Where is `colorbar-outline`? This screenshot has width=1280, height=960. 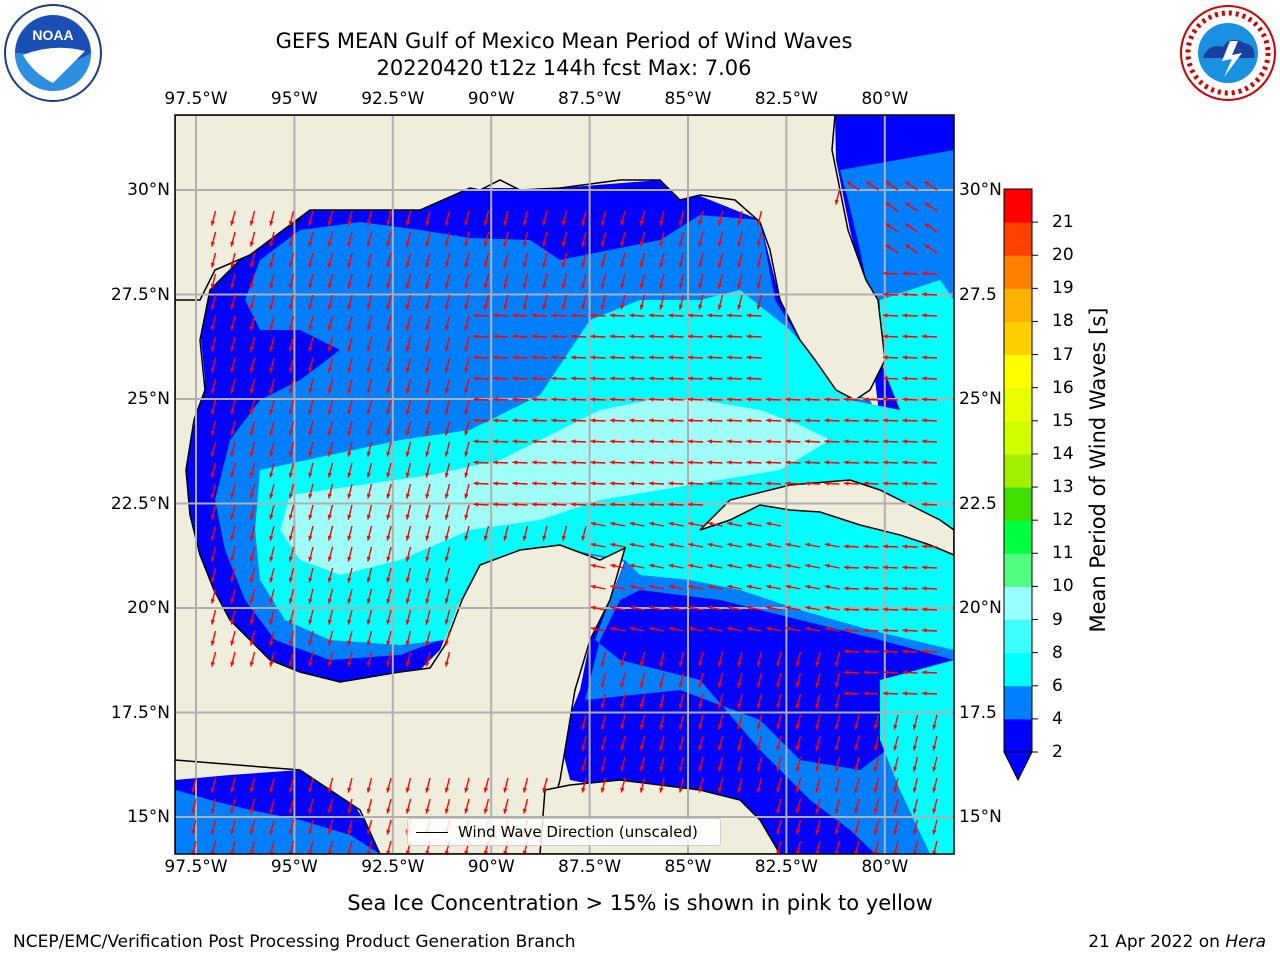
colorbar-outline is located at coordinates (1018, 470).